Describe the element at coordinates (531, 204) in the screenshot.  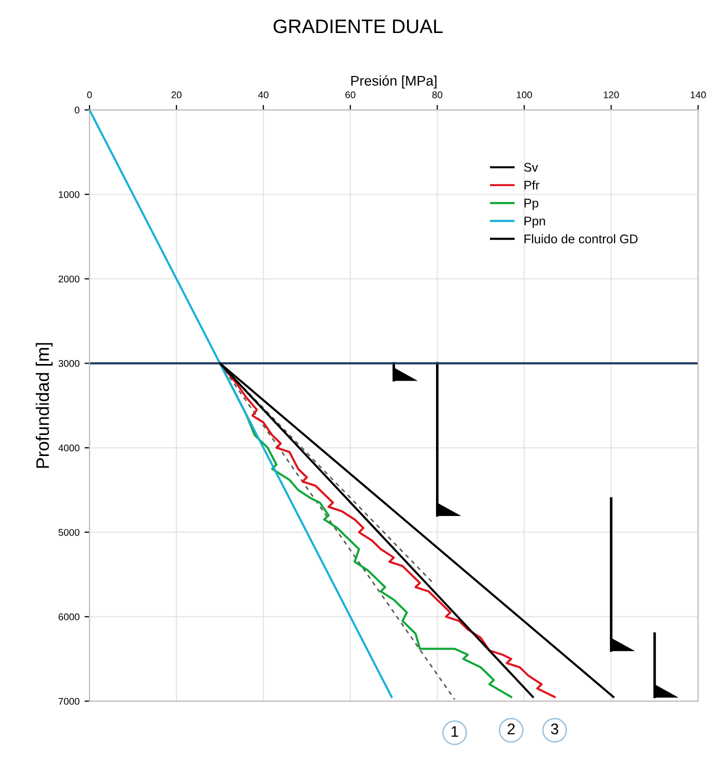
I see `legend-label: Pp` at that location.